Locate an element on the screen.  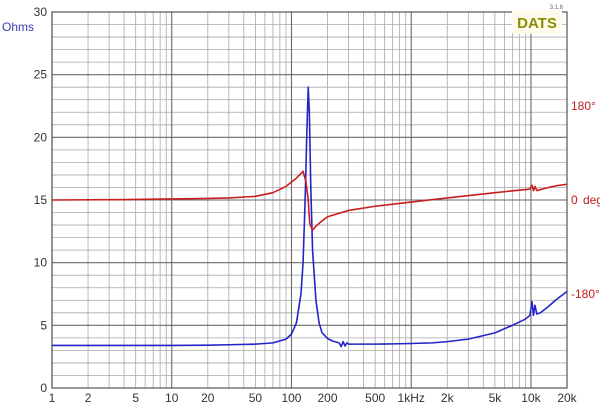
x-tick-label: 2k is located at coordinates (448, 398).